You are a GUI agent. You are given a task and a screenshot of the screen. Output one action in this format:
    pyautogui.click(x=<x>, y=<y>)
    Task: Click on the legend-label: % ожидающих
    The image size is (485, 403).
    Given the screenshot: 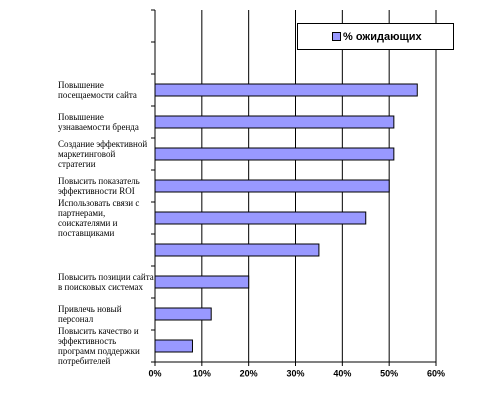 What is the action you would take?
    pyautogui.click(x=382, y=36)
    